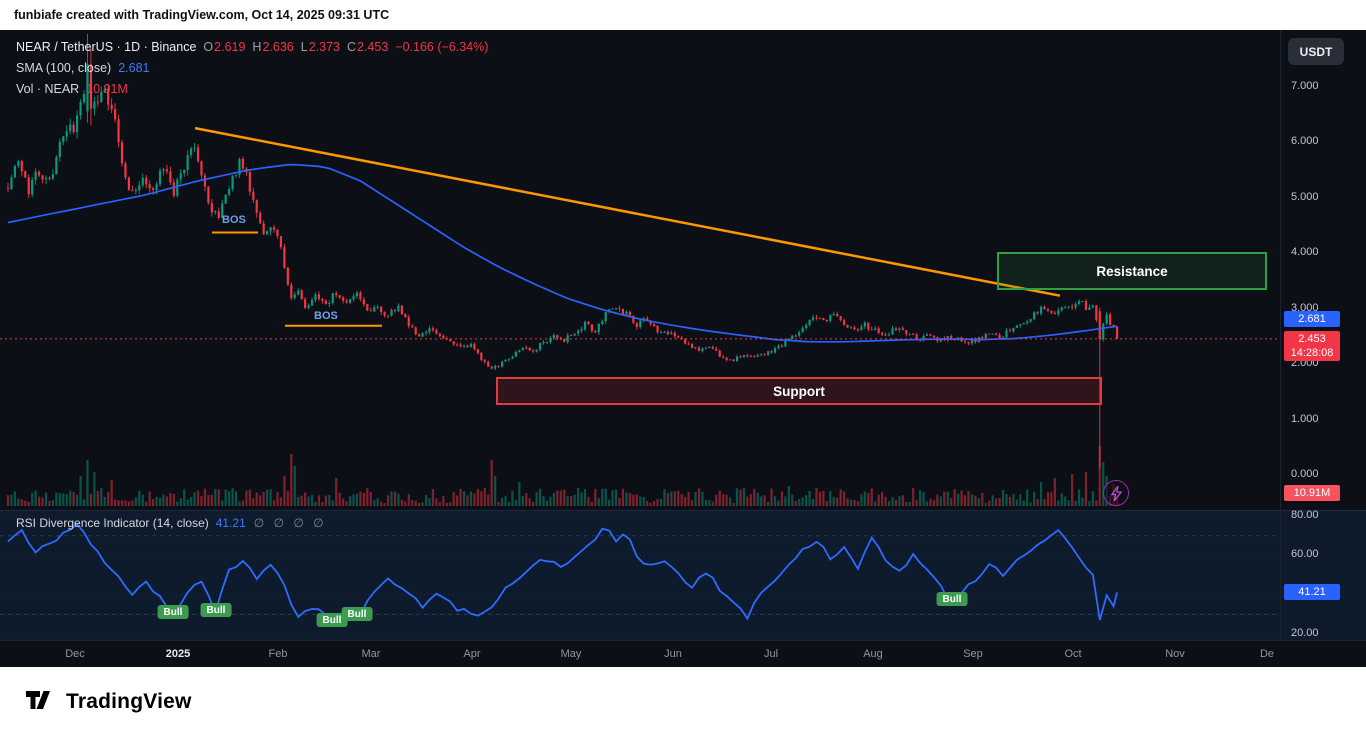 The image size is (1366, 737). What do you see at coordinates (442, 46) in the screenshot?
I see `change-value: −0.166 (−6.34%)` at bounding box center [442, 46].